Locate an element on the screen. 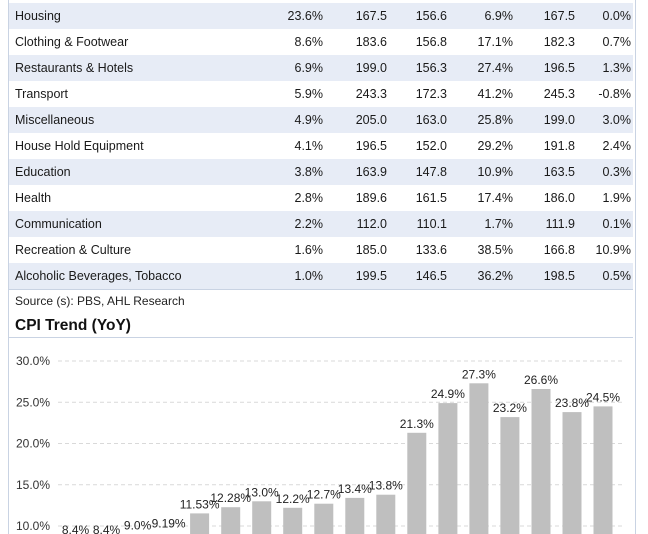  cell-index-prev-month: 167.5 is located at coordinates (559, 16).